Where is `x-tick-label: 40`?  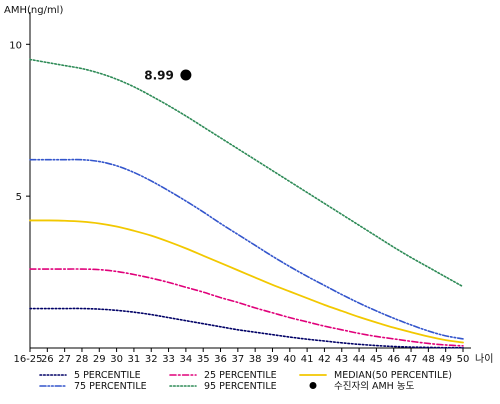 x-tick-label: 40 is located at coordinates (289, 359).